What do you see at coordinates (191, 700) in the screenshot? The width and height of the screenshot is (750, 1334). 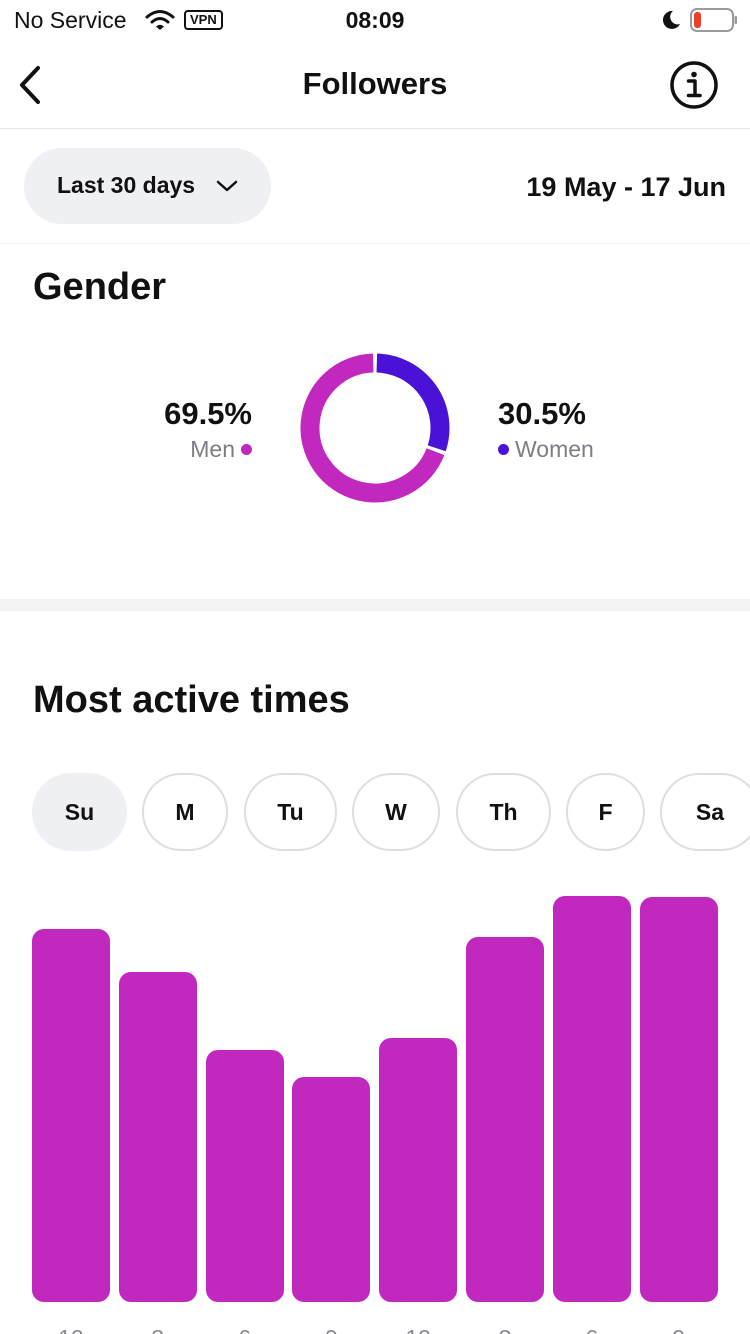 I see `most-active-times-title: Most active times` at bounding box center [191, 700].